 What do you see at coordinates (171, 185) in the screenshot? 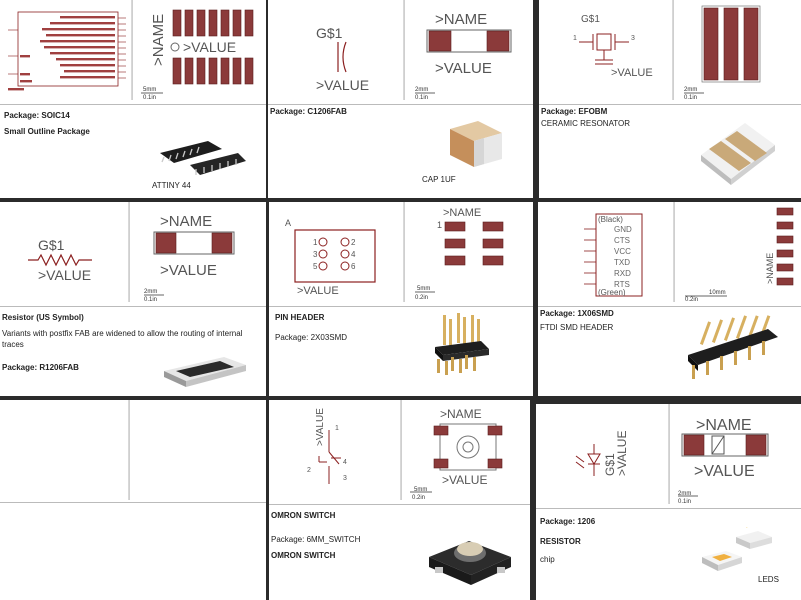
I see `photo-caption: ATTINY 44` at bounding box center [171, 185].